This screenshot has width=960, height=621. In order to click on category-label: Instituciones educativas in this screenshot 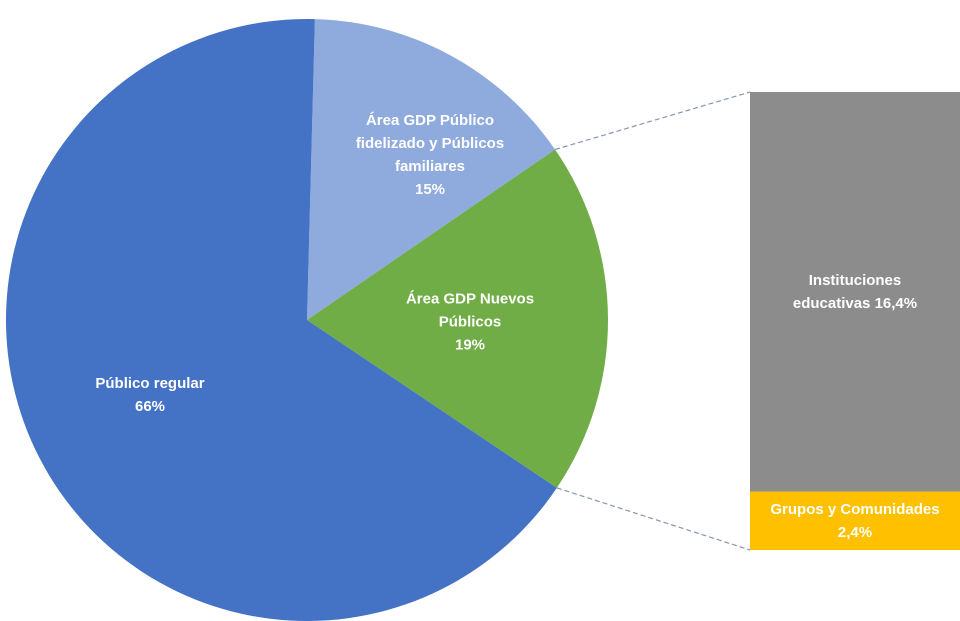, I will do `click(847, 291)`.